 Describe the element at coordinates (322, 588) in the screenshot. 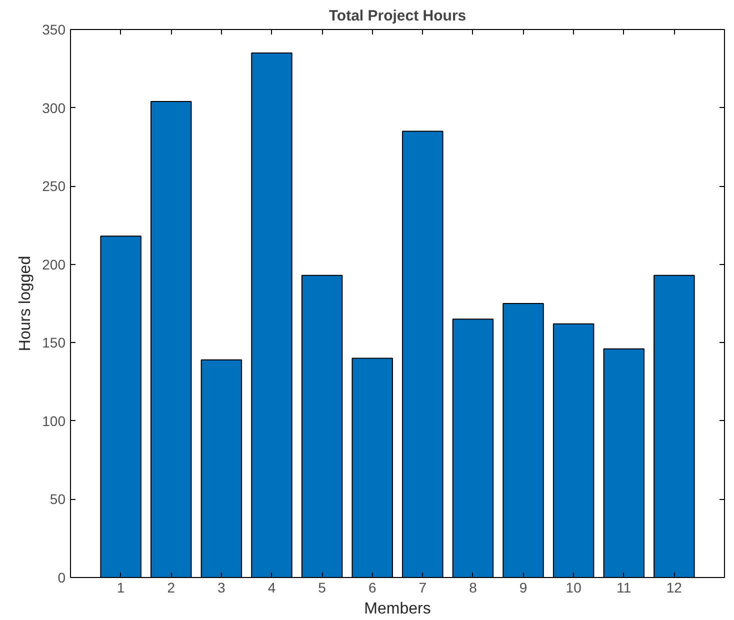

I see `x-tick-label: 5` at that location.